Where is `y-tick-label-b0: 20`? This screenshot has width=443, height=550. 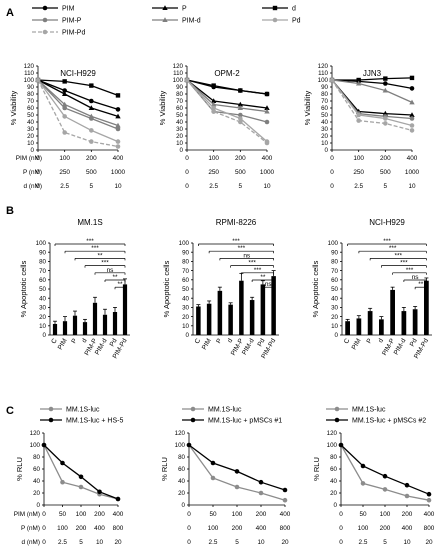 y-tick-label-b0: 20 is located at coordinates (42, 317).